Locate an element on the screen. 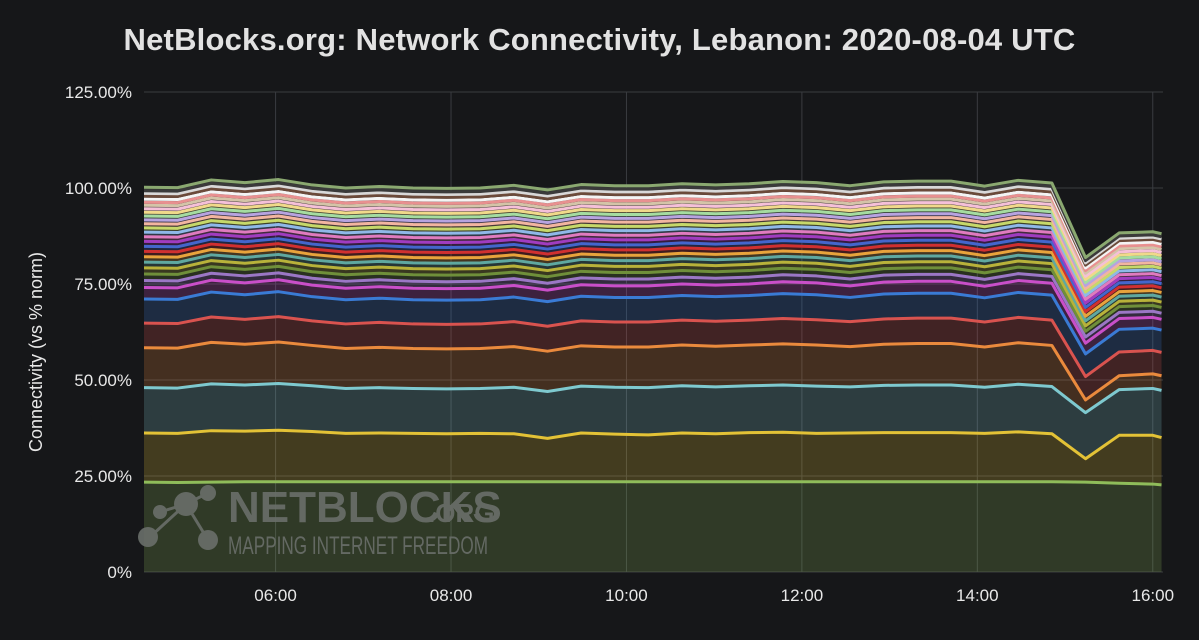 This screenshot has width=1199, height=640. watermark-suffix: .ORG is located at coordinates (461, 513).